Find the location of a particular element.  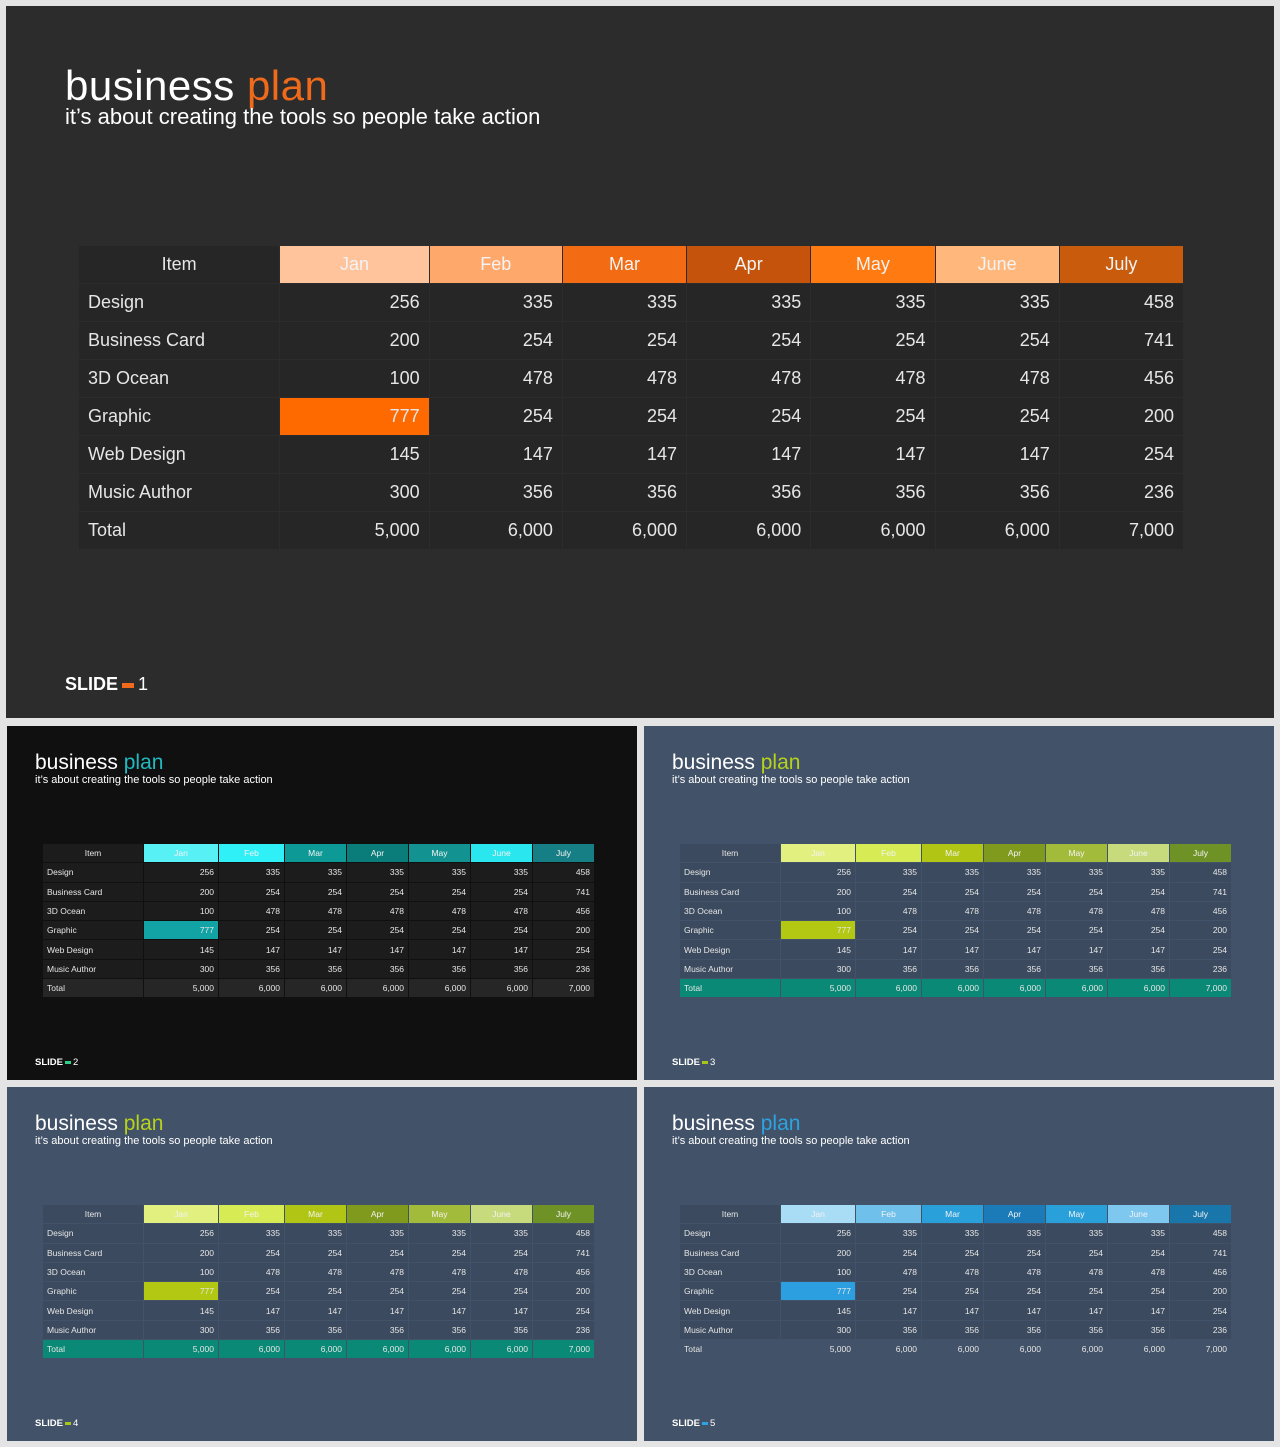

title-main: business is located at coordinates (713, 1123).